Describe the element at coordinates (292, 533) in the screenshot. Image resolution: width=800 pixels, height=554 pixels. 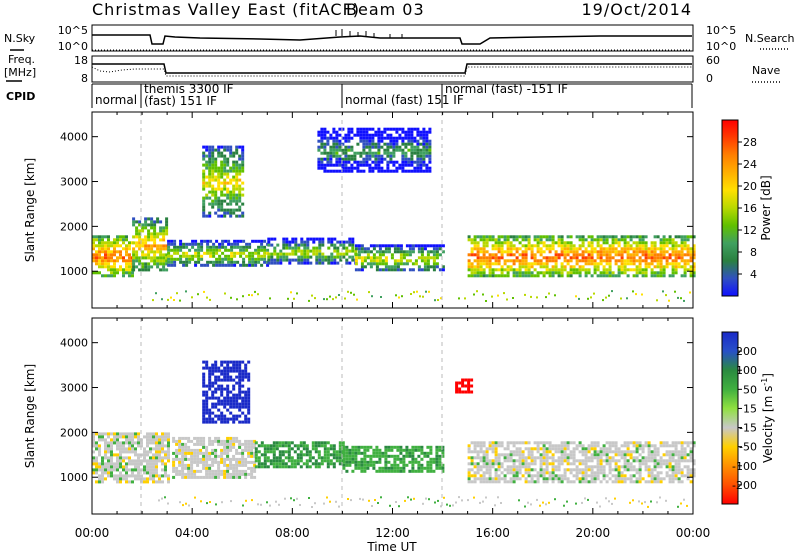
I see `time-tick-label: 08:00` at that location.